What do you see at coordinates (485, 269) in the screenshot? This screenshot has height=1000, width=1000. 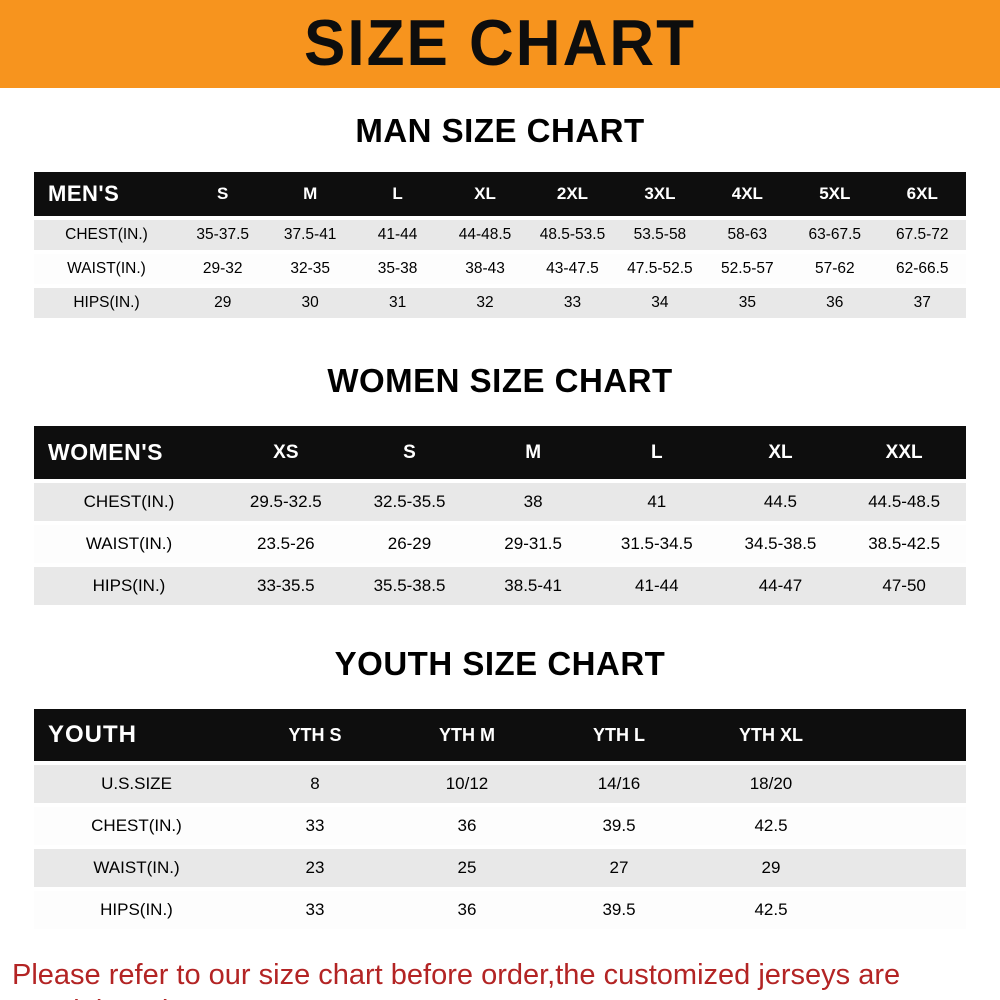 I see `table-cell: 38-43` at bounding box center [485, 269].